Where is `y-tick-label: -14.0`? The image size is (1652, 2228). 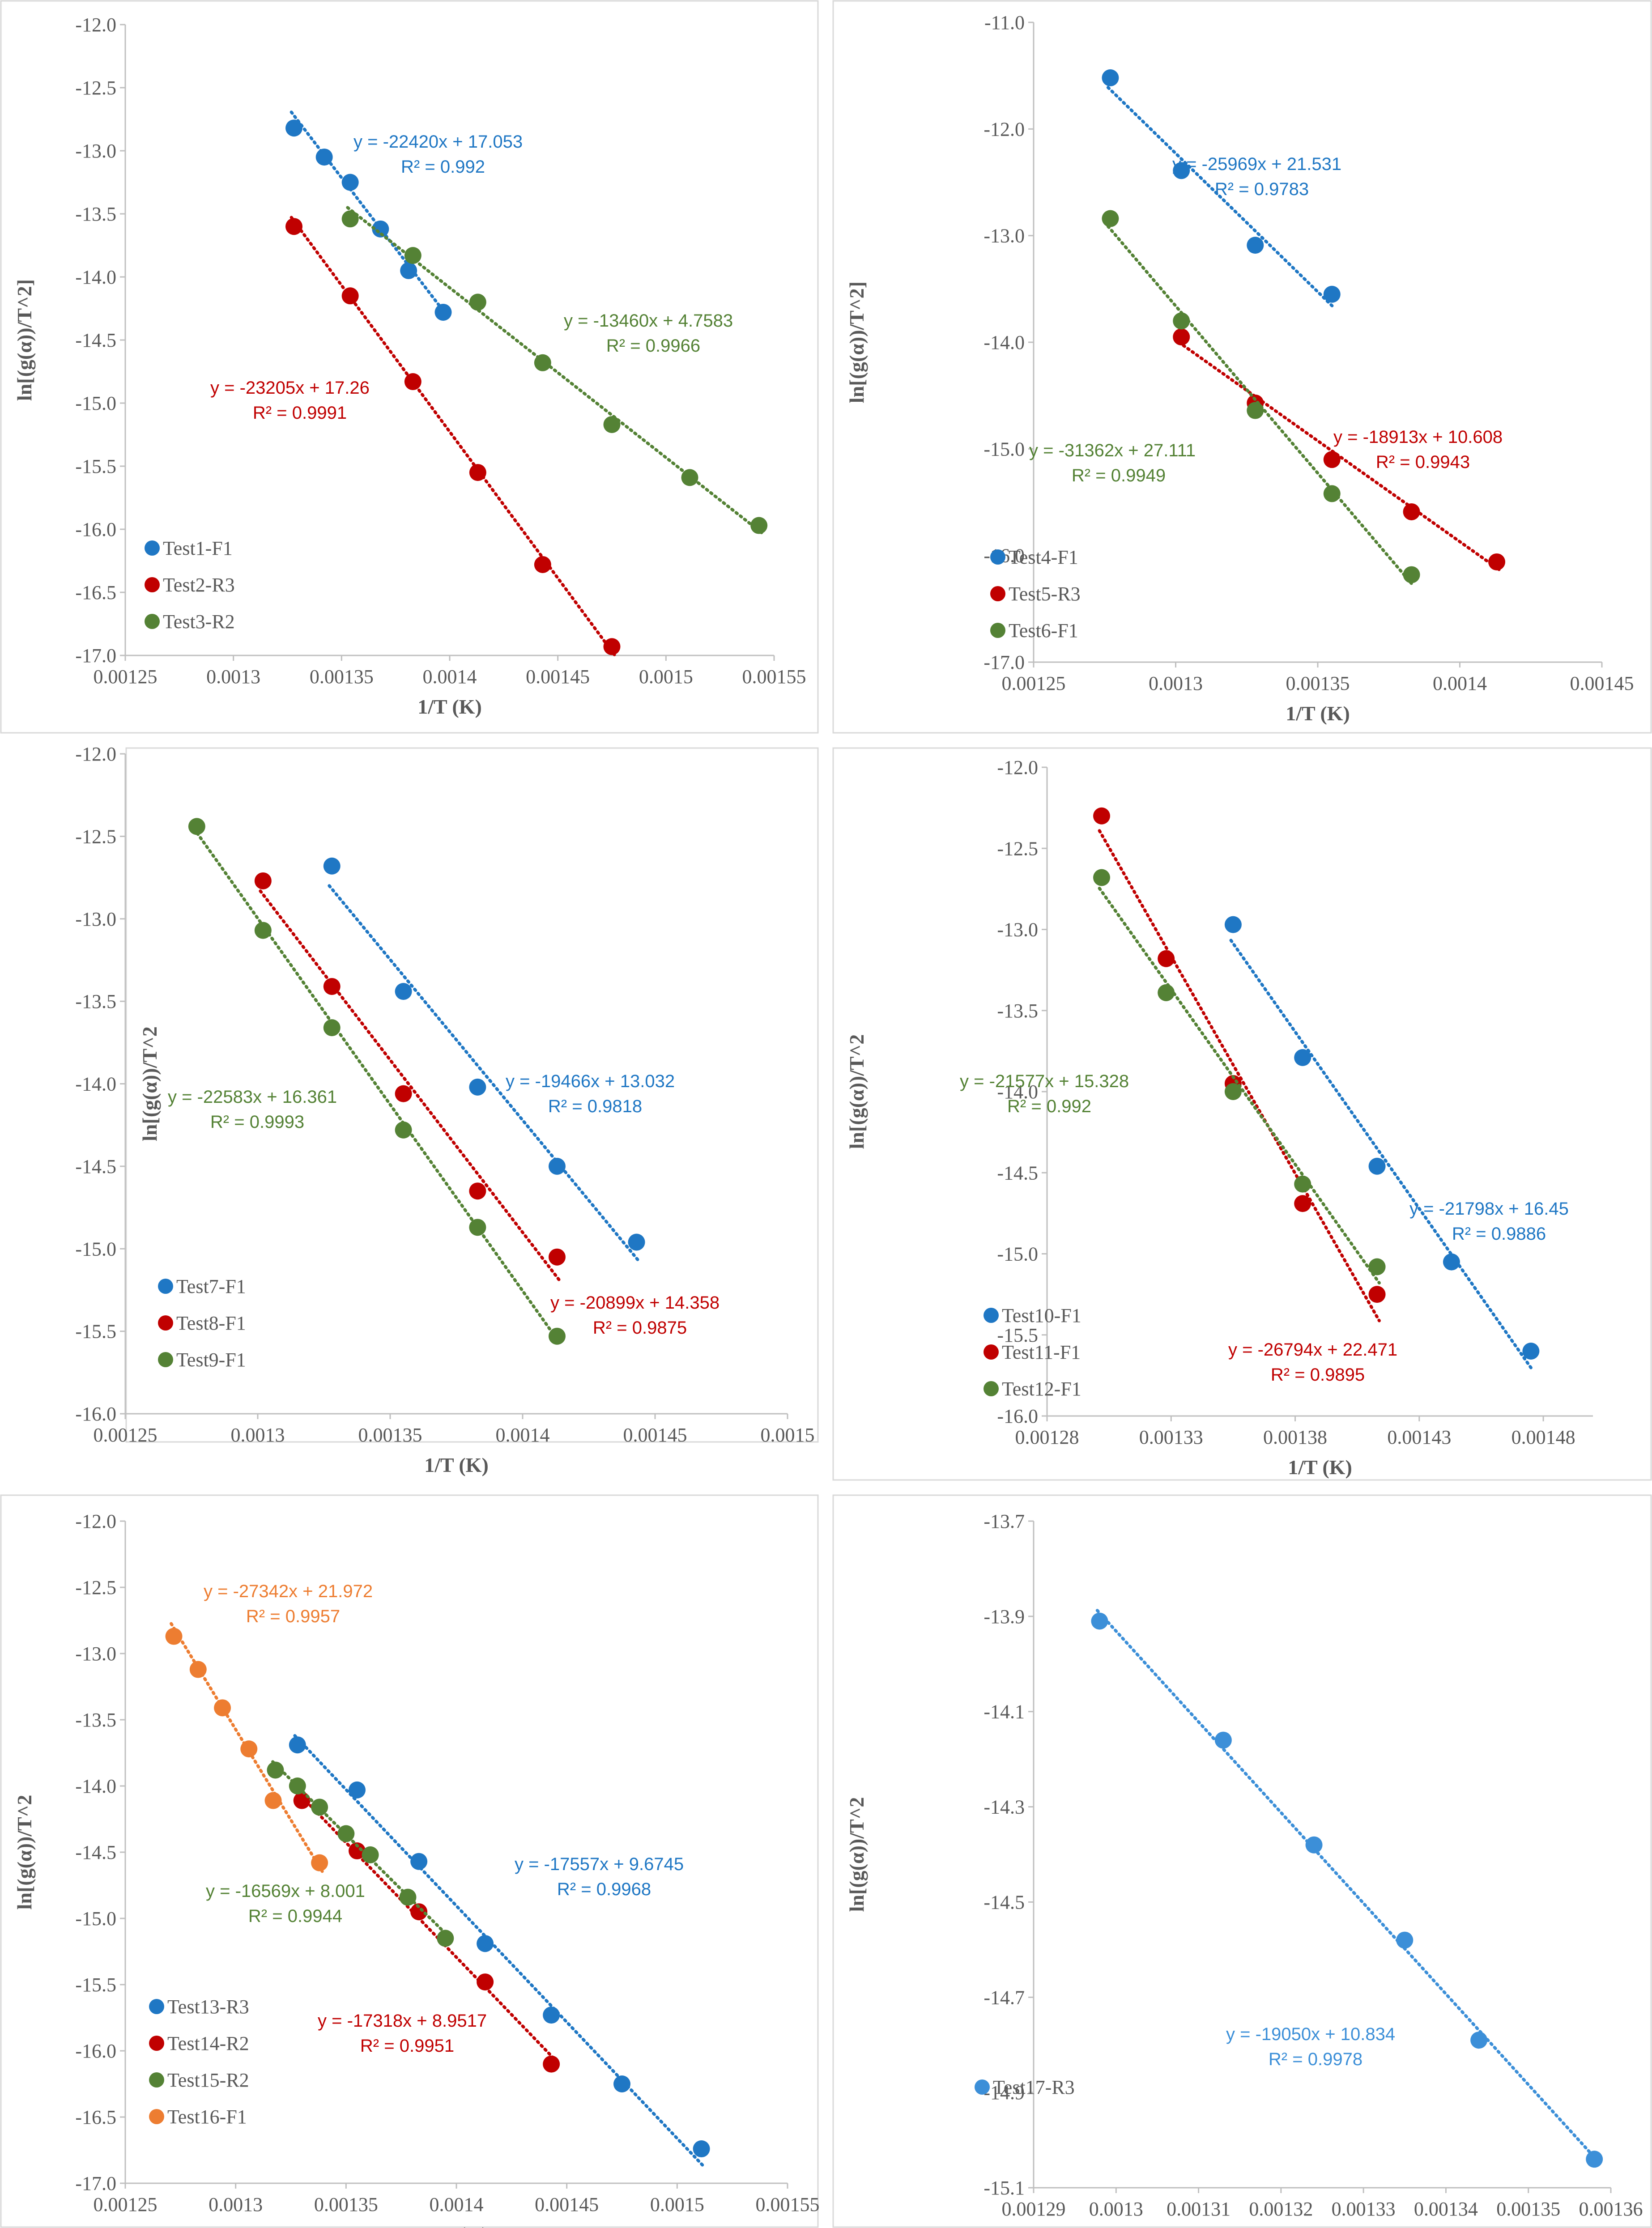
y-tick-label: -14.0 is located at coordinates (1017, 1092).